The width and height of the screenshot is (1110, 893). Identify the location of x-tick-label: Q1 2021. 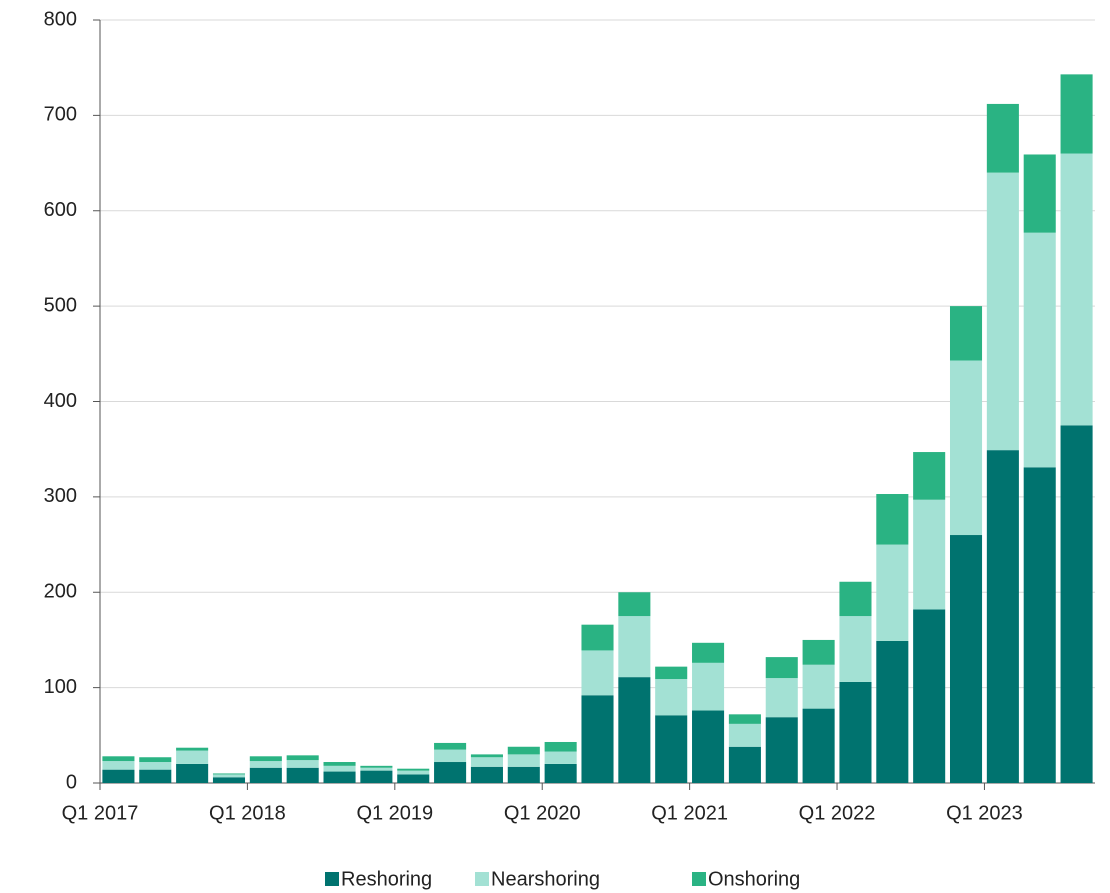
(689, 813).